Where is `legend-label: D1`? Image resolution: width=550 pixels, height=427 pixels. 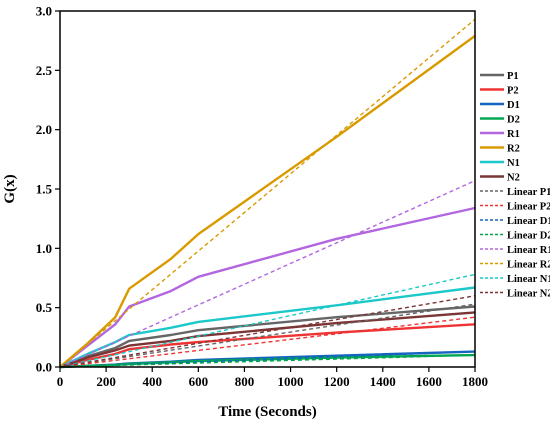 legend-label: D1 is located at coordinates (513, 105).